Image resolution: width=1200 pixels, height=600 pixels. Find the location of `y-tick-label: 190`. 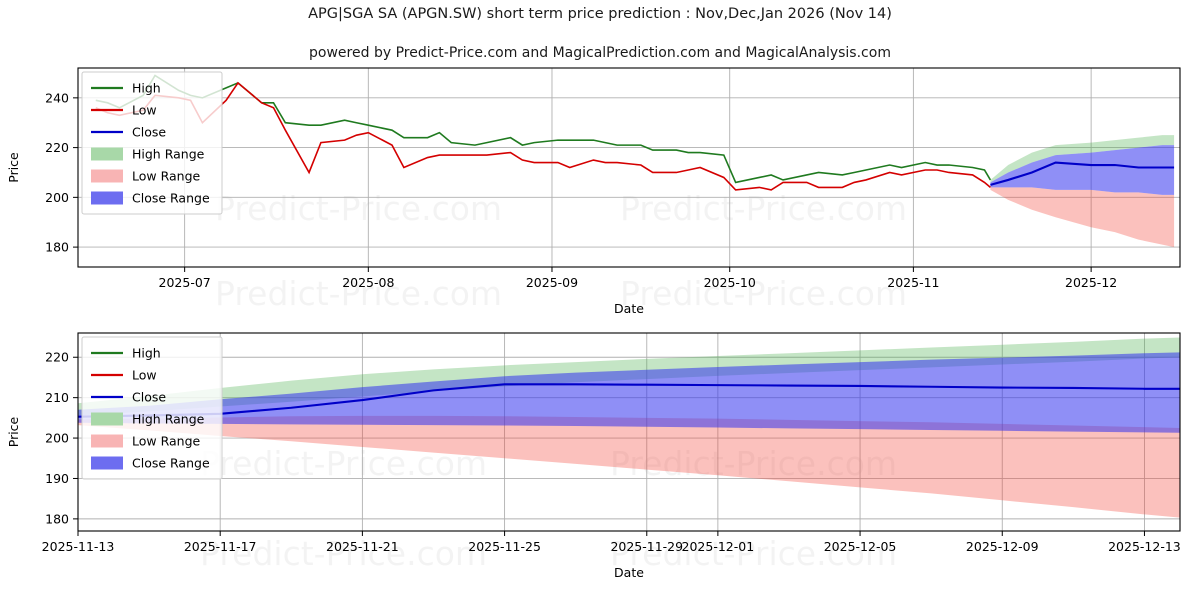

y-tick-label: 190 is located at coordinates (57, 478).